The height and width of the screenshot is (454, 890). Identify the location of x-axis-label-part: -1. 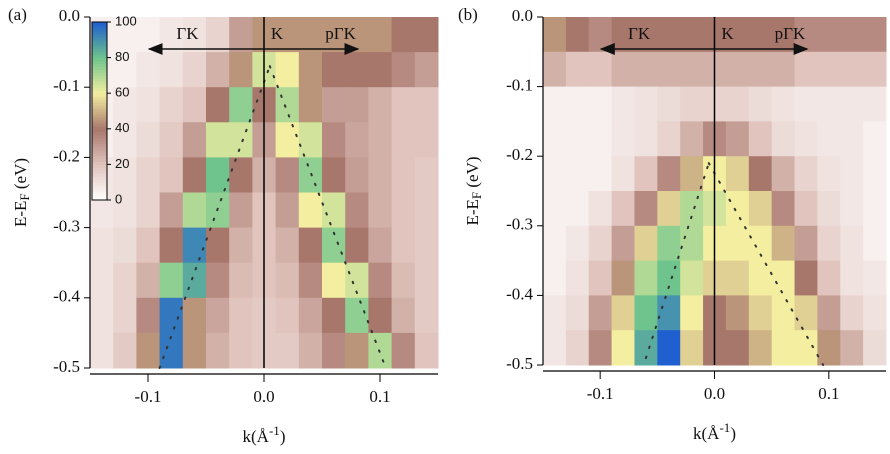
(724, 427).